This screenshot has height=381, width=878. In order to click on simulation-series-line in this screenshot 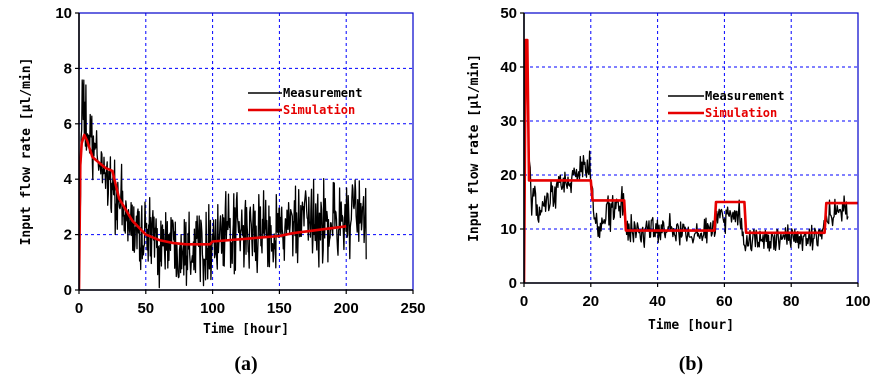, I will do `click(213, 211)`.